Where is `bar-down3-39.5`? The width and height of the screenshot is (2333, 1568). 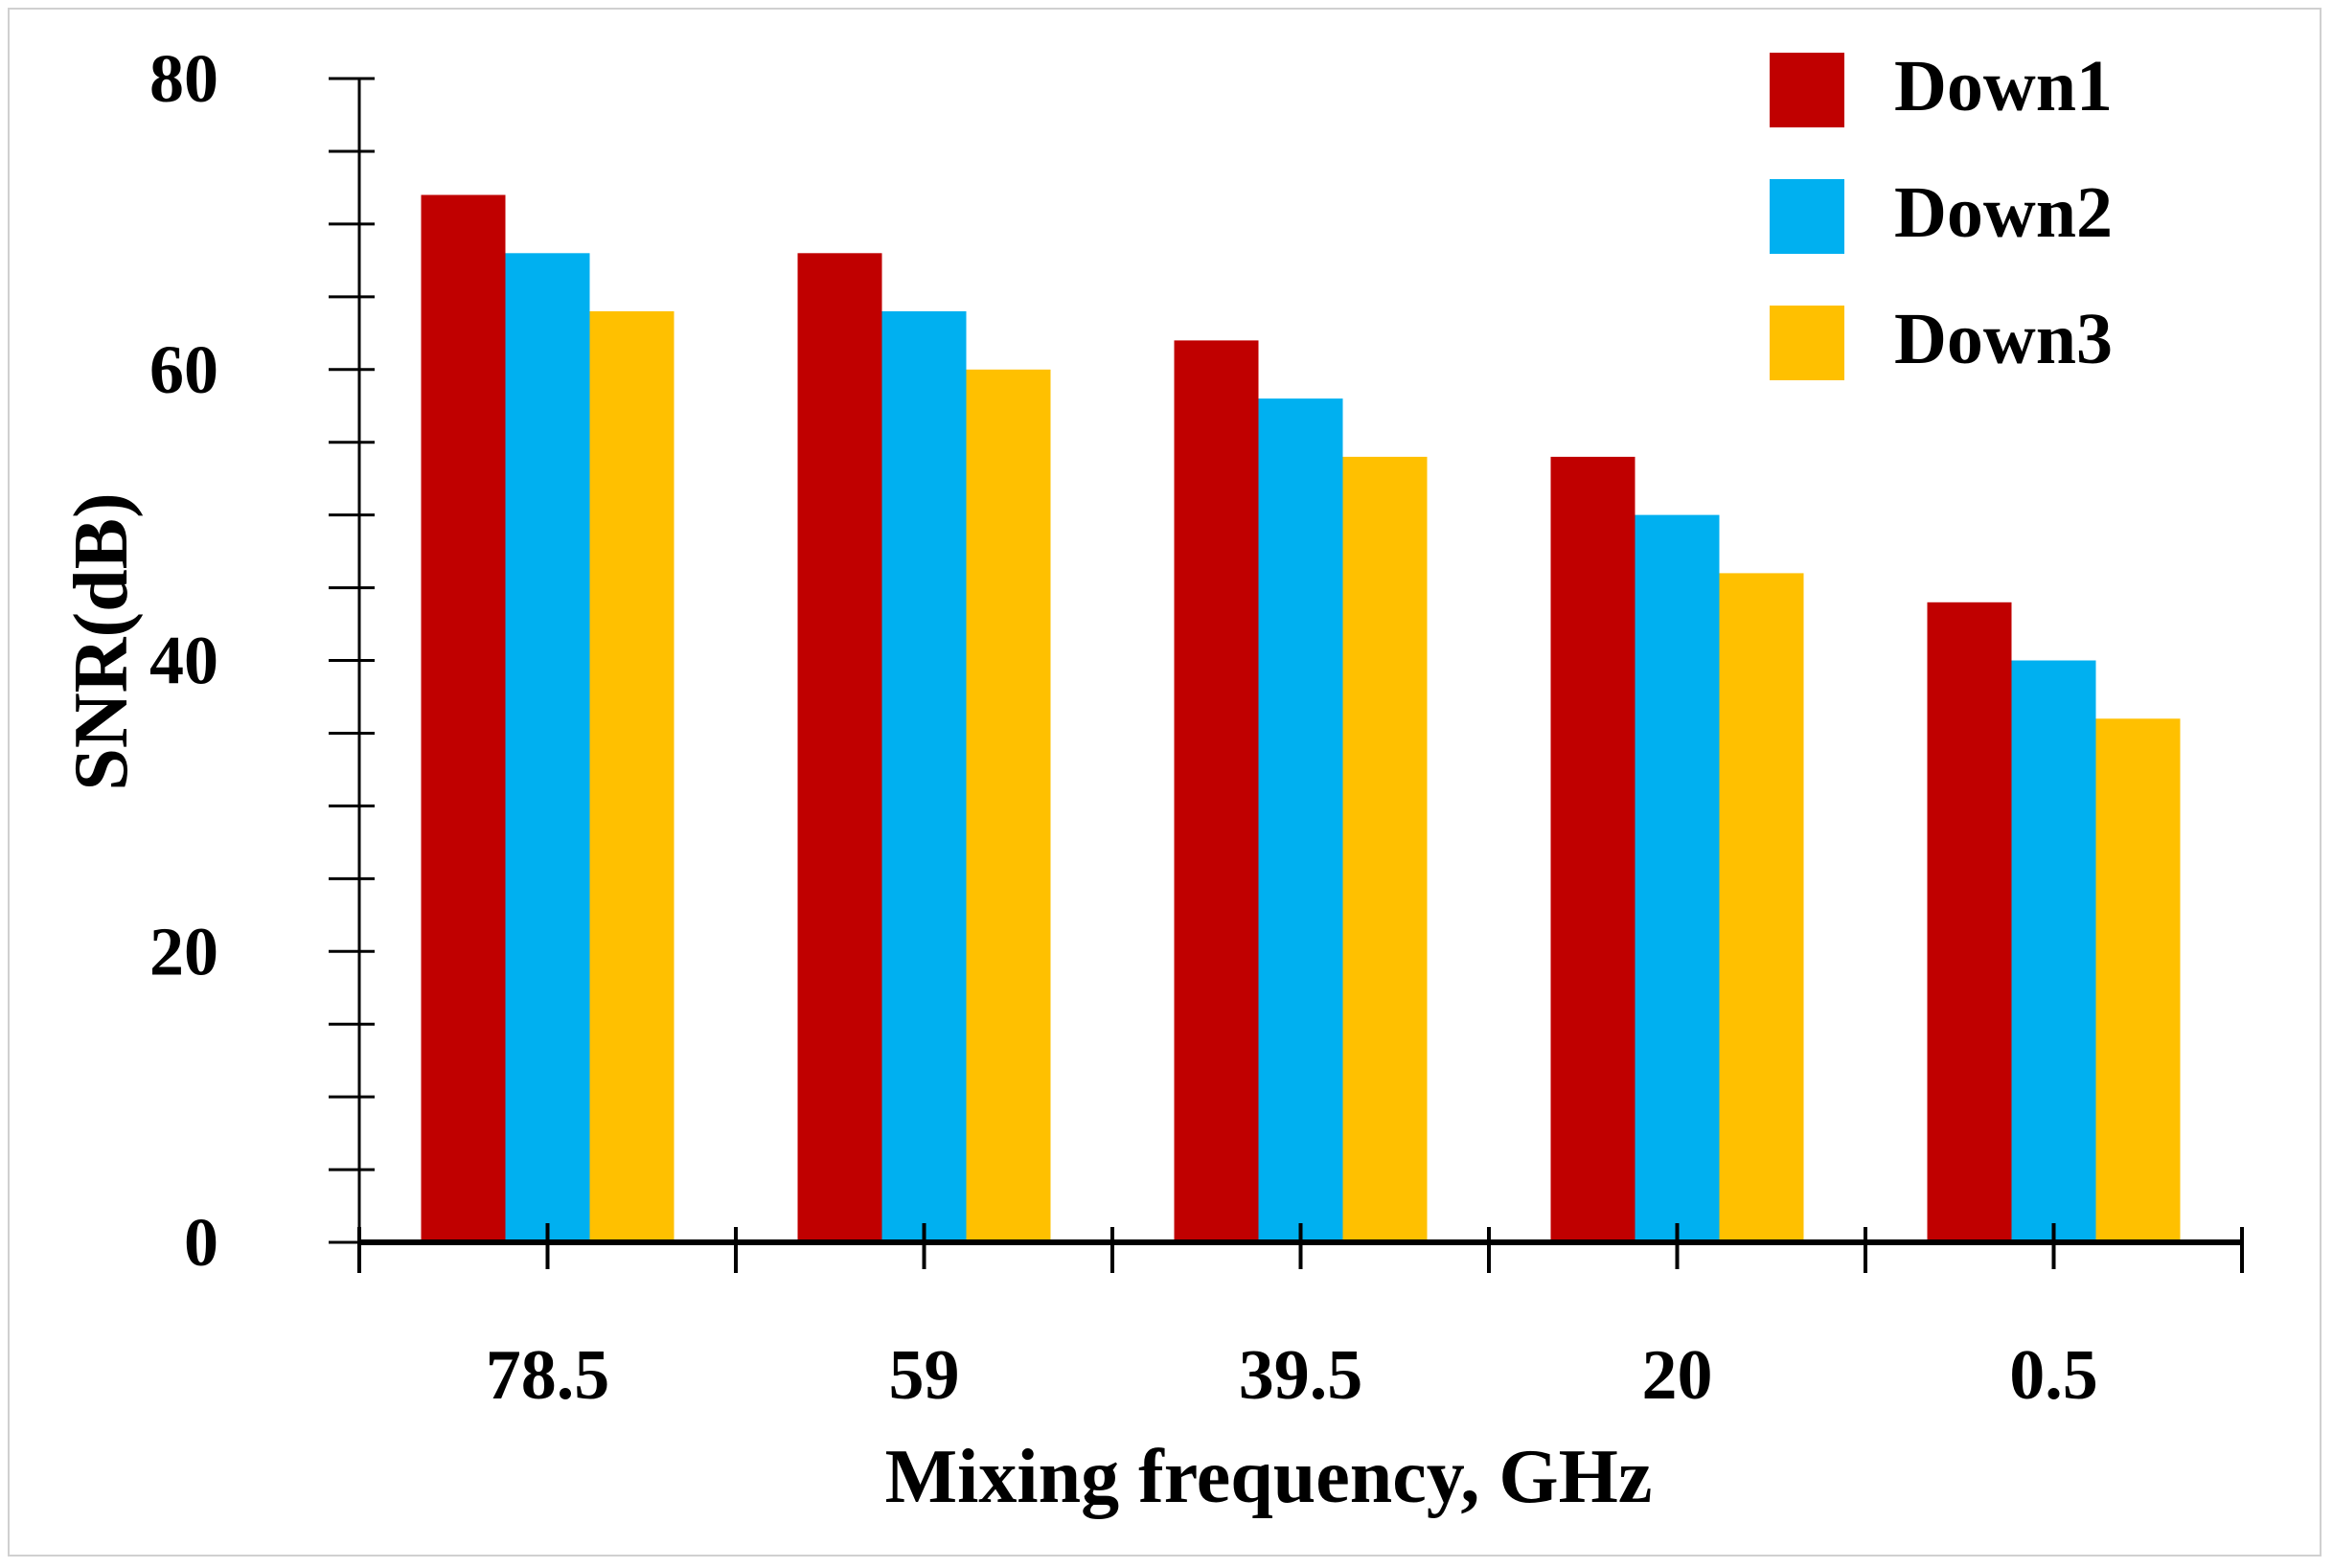 bar-down3-39.5 is located at coordinates (1385, 849).